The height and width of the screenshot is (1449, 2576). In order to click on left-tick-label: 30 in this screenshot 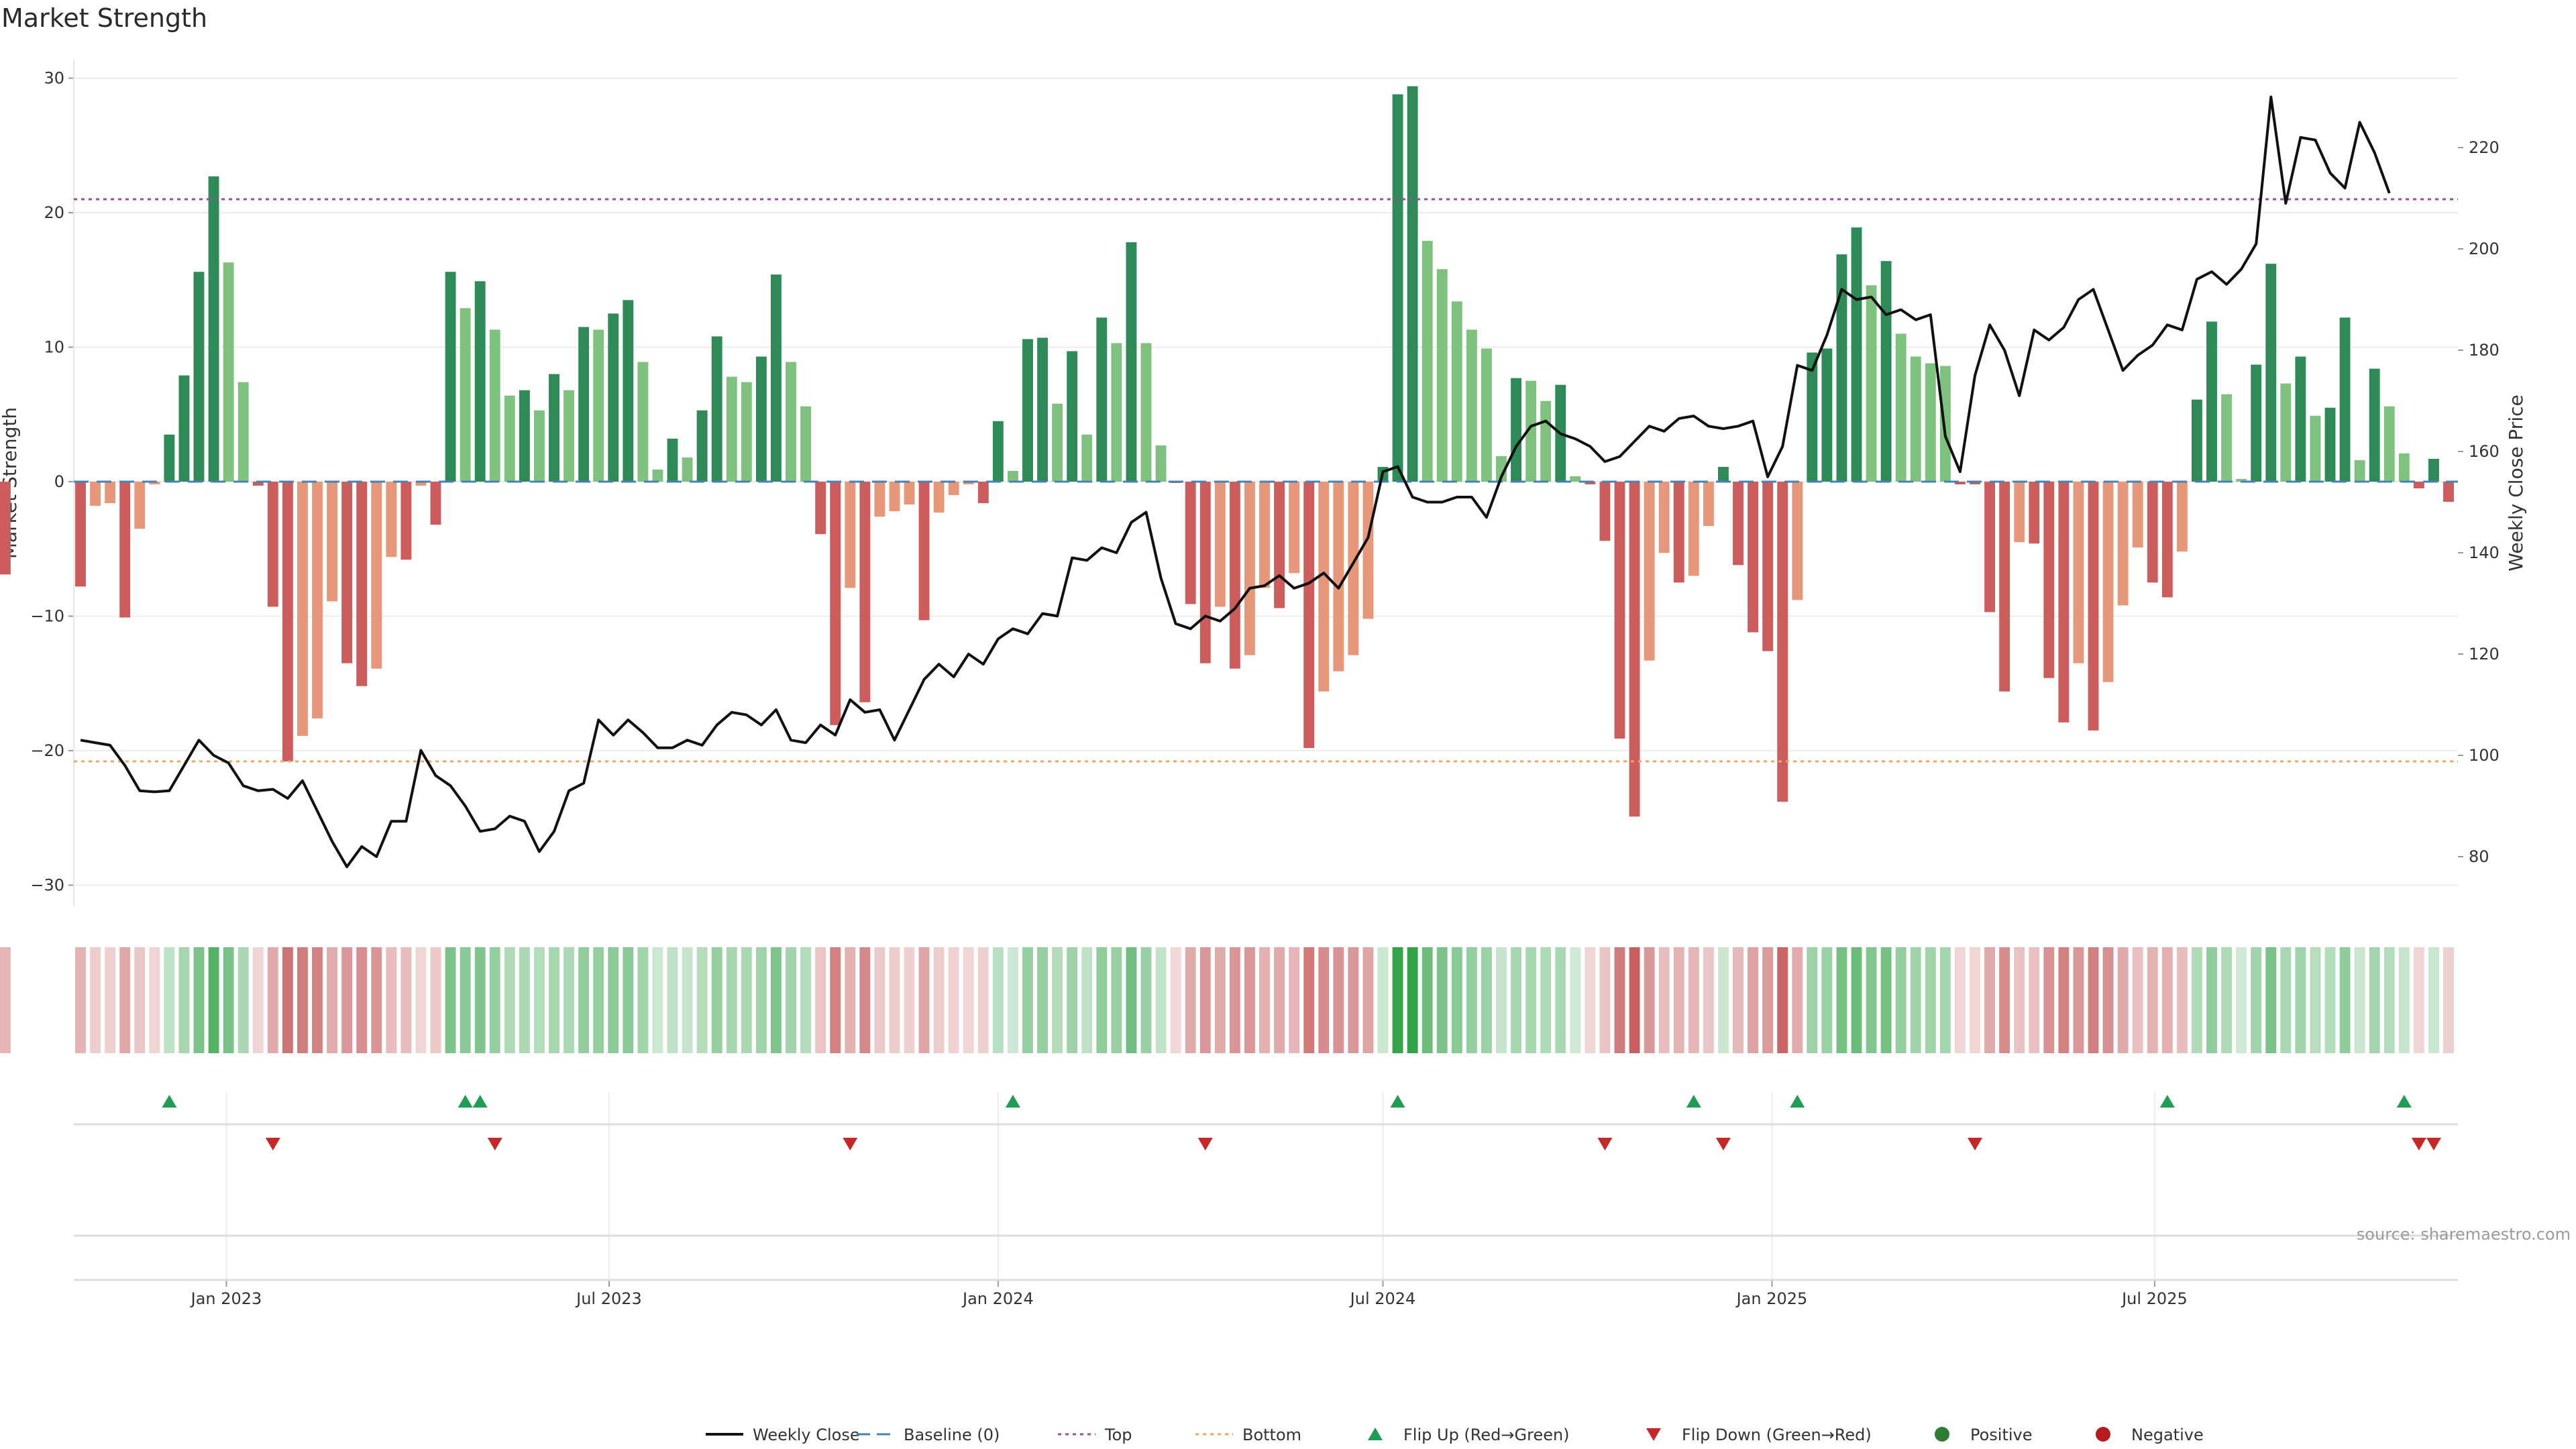, I will do `click(54, 78)`.